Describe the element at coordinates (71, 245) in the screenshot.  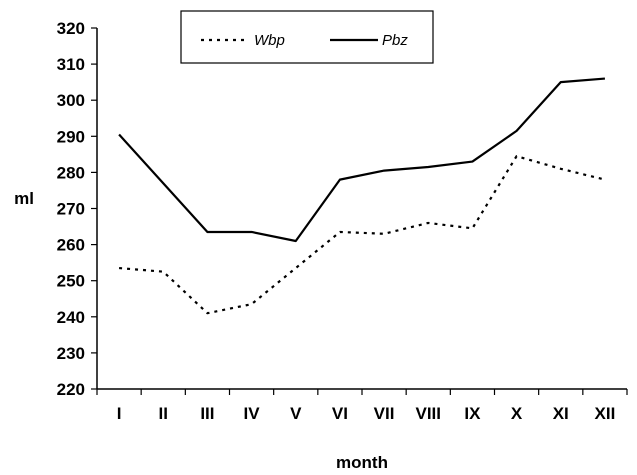
I see `y-tick-label: 260` at that location.